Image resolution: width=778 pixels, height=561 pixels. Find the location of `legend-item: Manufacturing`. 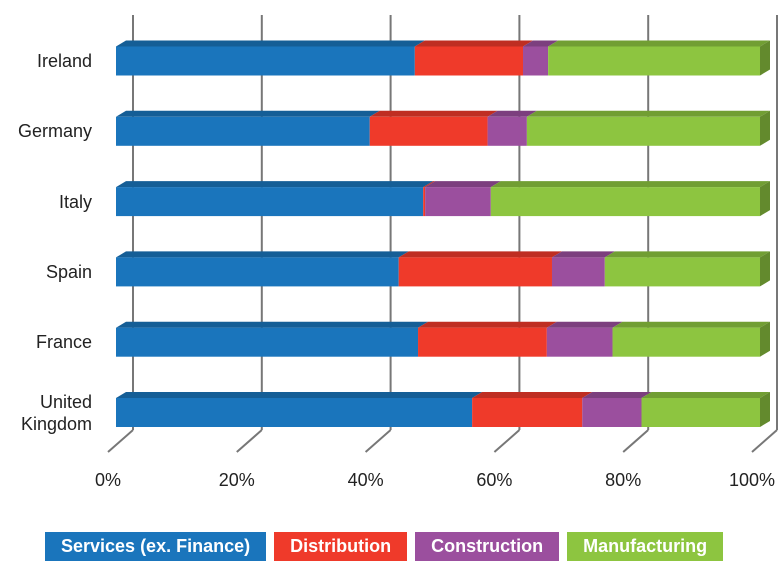

legend-item: Manufacturing is located at coordinates (645, 546).